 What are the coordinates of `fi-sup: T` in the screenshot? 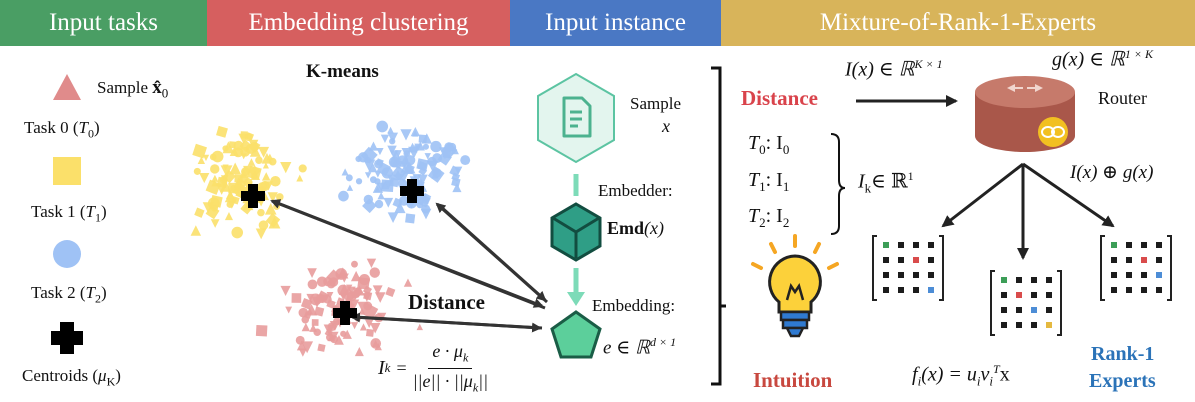 It's located at (996, 369).